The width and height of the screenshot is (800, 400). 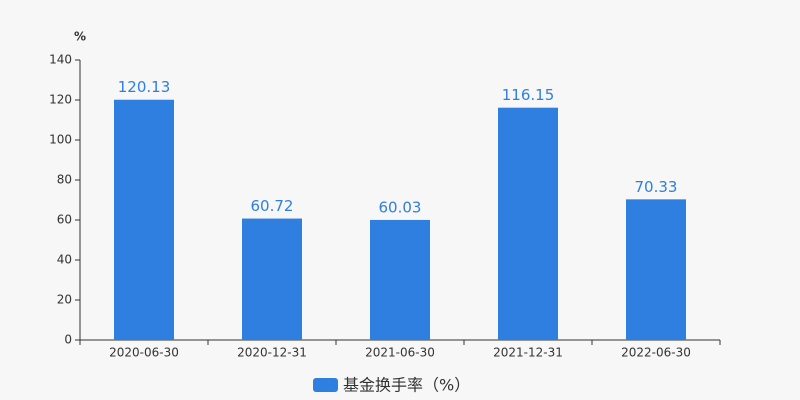 What do you see at coordinates (528, 95) in the screenshot?
I see `value-label: 116.15` at bounding box center [528, 95].